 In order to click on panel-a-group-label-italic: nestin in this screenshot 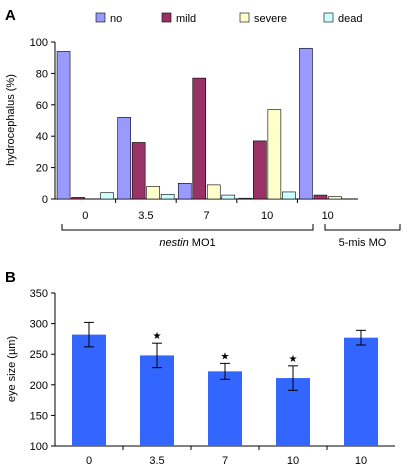, I will do `click(173, 243)`.